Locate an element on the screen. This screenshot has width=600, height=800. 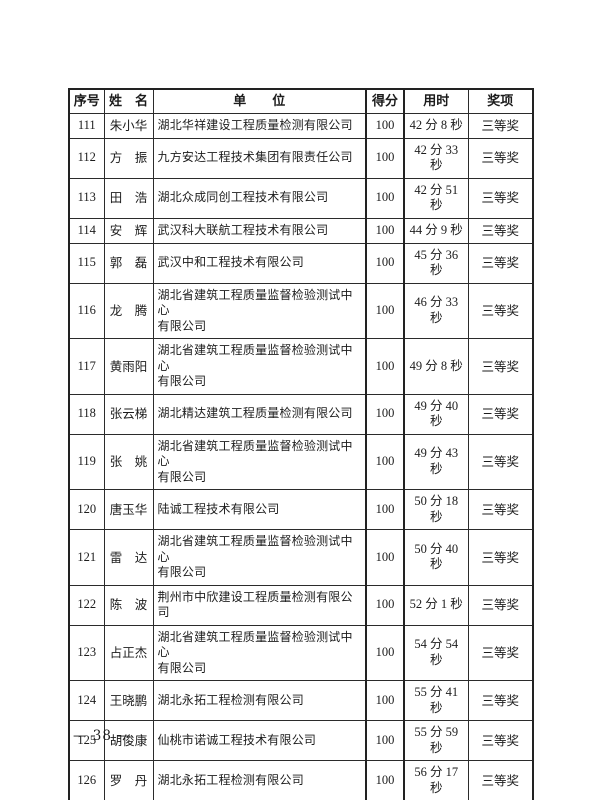
table-row: 115 郭 磊武汉中和工程技术有限公司 100 45 分 36 秒三等奖 is located at coordinates (301, 263).